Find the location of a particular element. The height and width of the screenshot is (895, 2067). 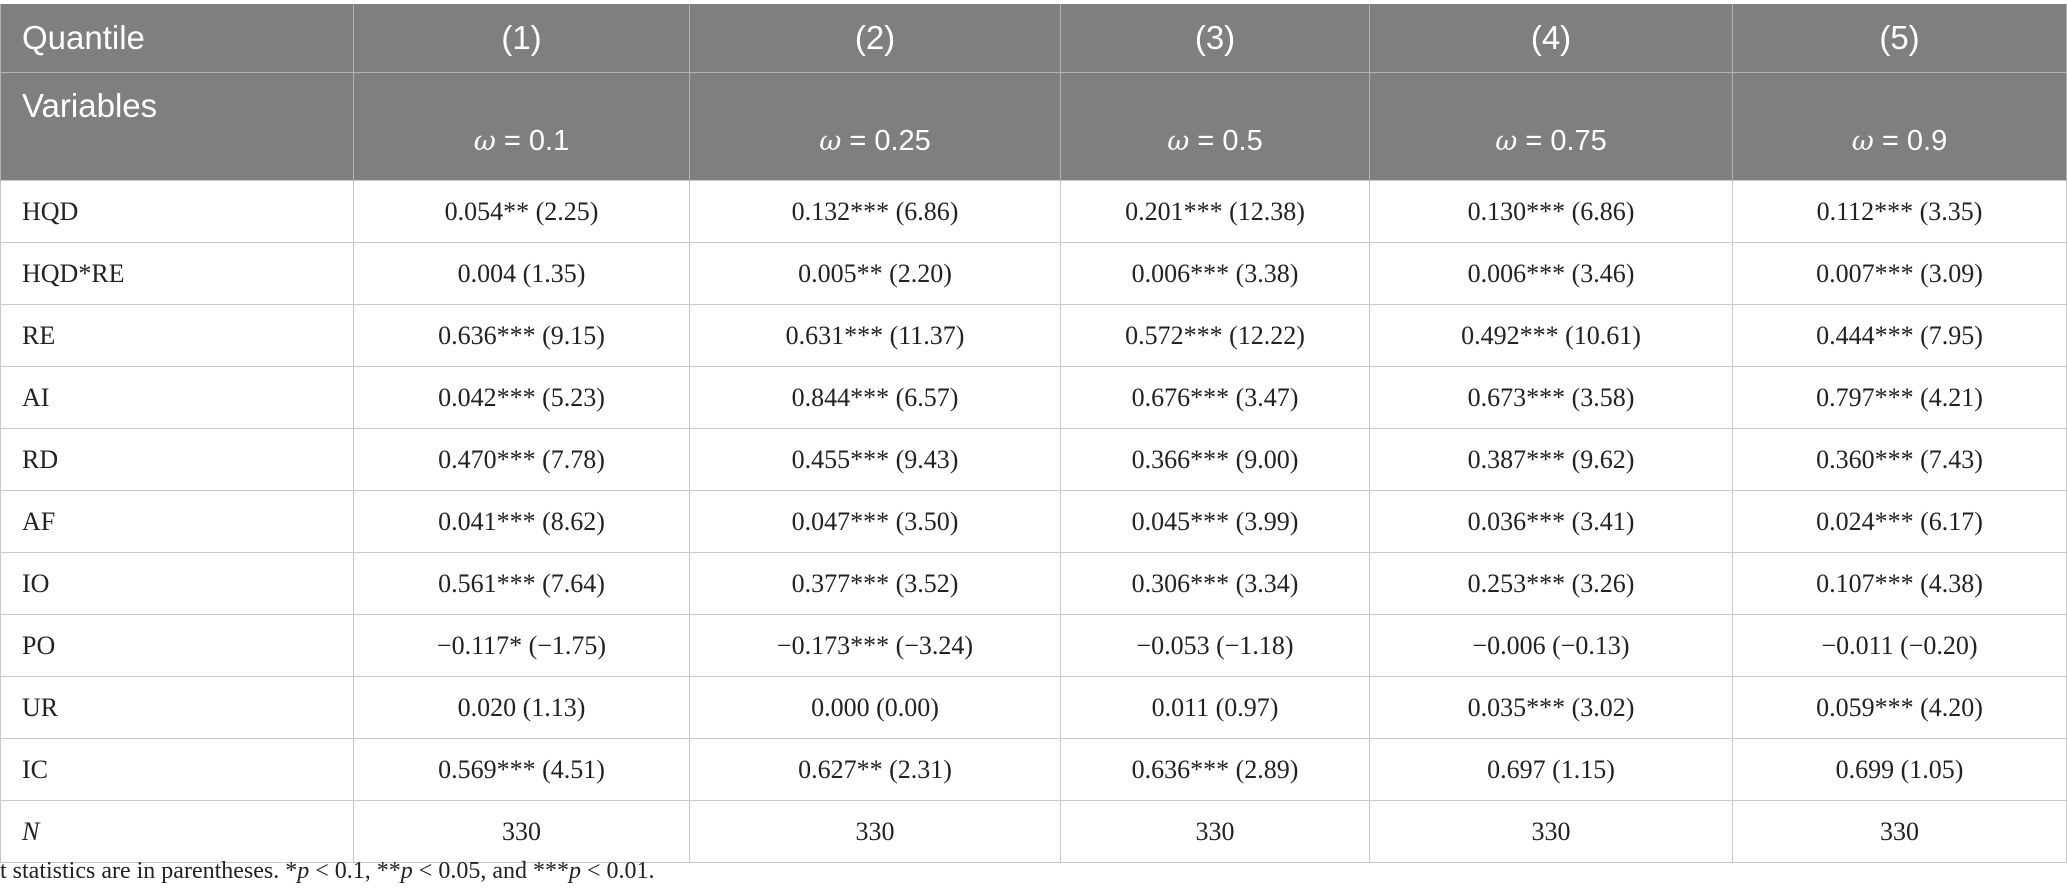

coefficient-cell: 0.572*** (12.22) is located at coordinates (1215, 335).